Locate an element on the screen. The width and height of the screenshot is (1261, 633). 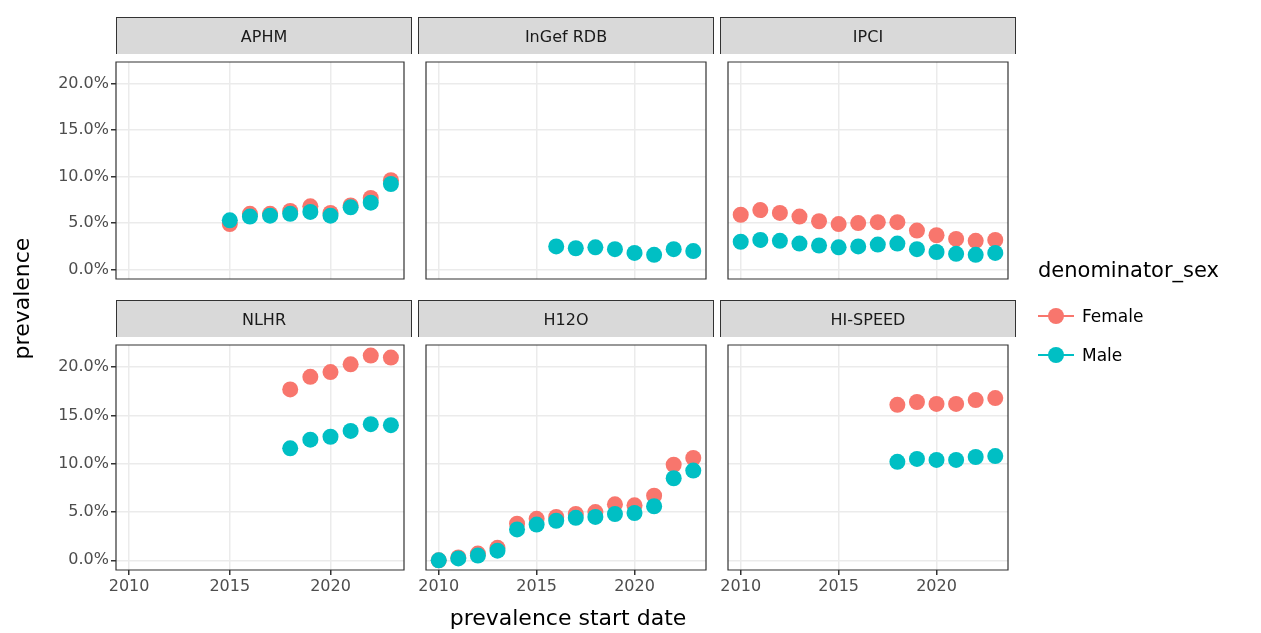
x-axis-title: prevalence start date is located at coordinates (568, 617).